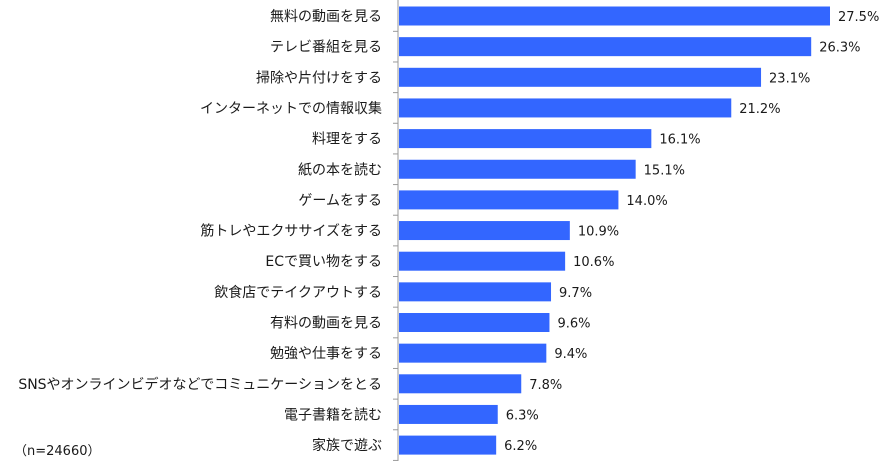  Describe the element at coordinates (545, 385) in the screenshot. I see `value-label: 7.8%` at that location.